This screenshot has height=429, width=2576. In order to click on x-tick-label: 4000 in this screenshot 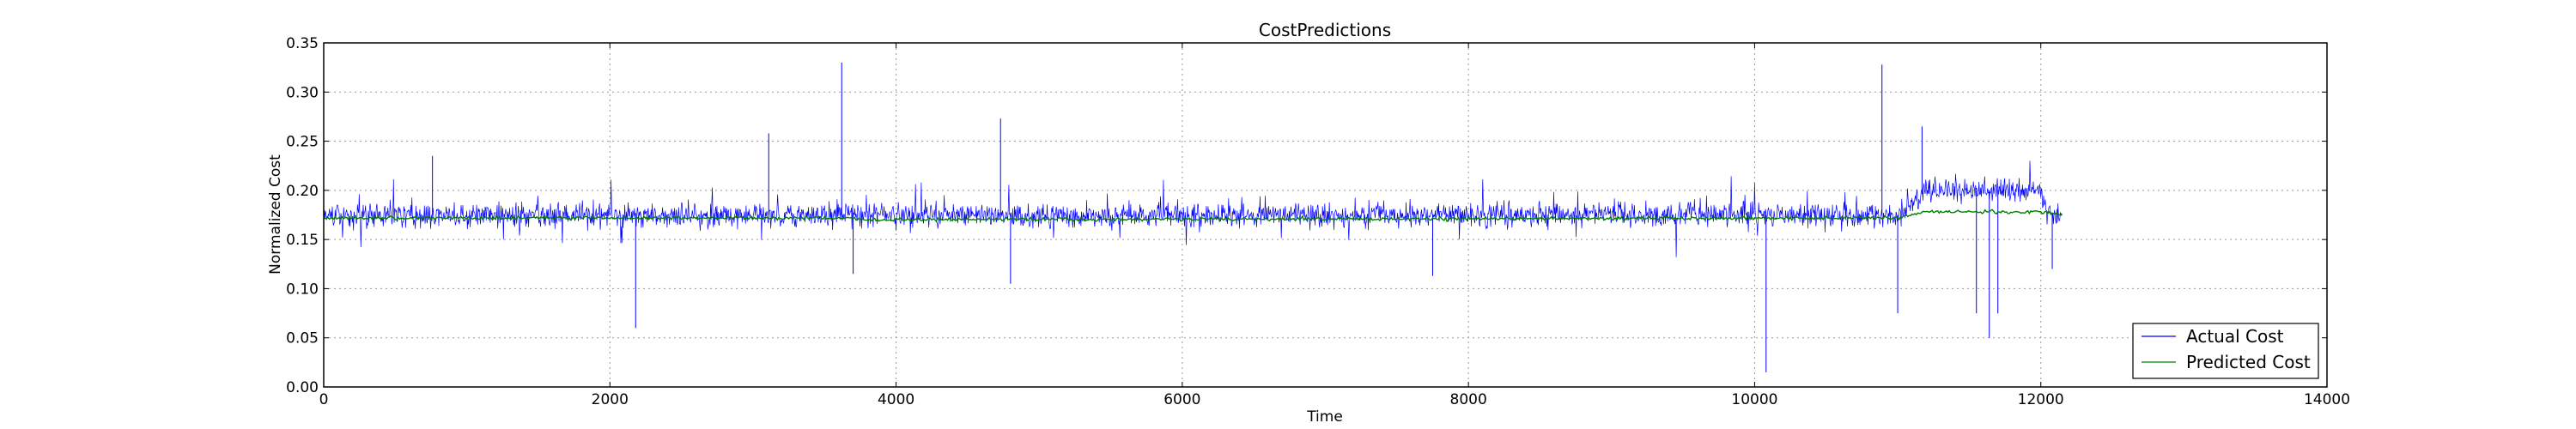, I will do `click(896, 399)`.